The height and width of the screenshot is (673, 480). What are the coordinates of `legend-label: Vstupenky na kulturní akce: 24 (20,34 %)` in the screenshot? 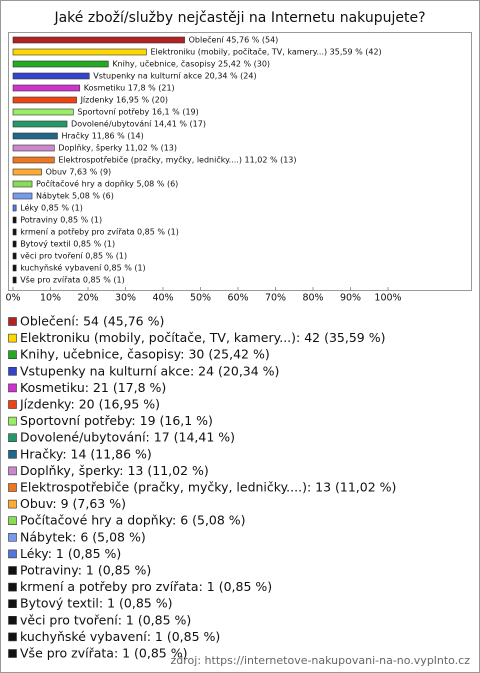 It's located at (149, 370).